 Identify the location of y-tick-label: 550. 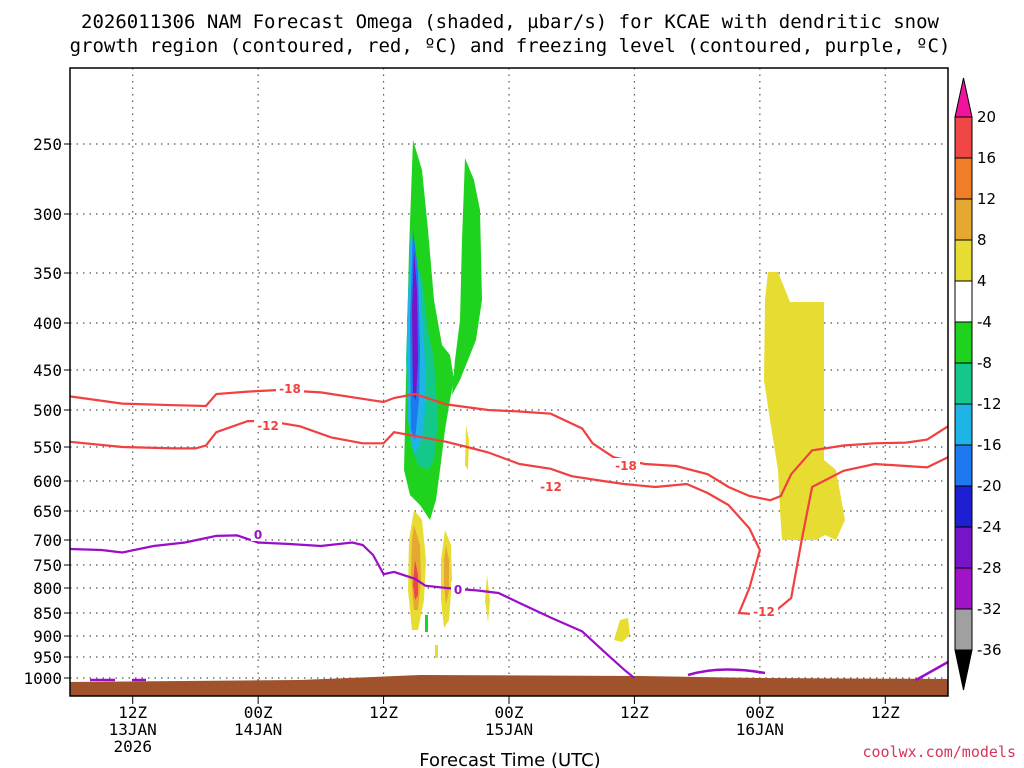
(47, 447).